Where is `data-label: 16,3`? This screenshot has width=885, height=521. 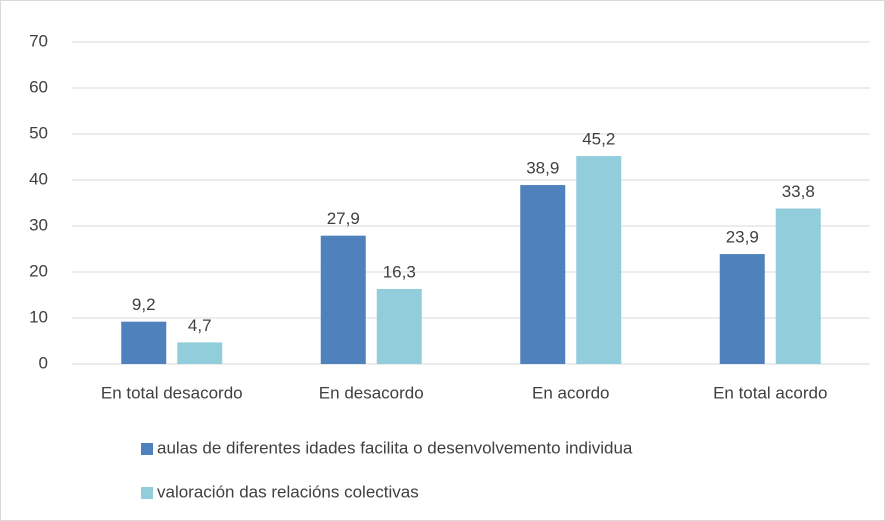 data-label: 16,3 is located at coordinates (399, 272).